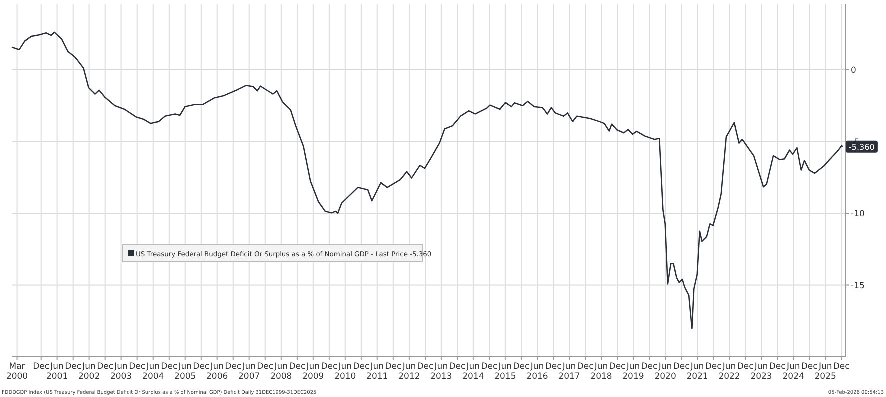 The width and height of the screenshot is (886, 397). What do you see at coordinates (853, 71) in the screenshot?
I see `y-tick-label: 0` at bounding box center [853, 71].